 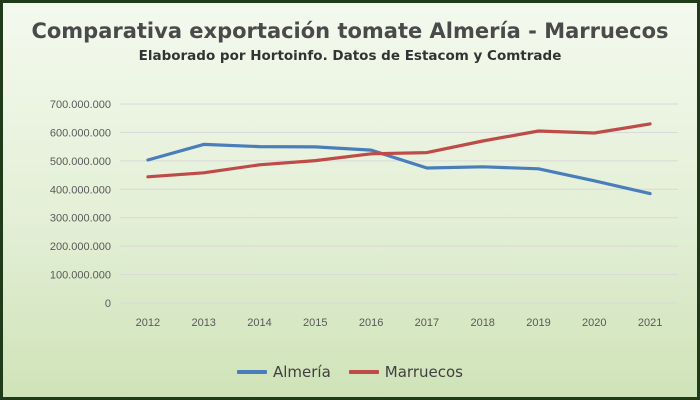 I want to click on x-tick-label: 2014, so click(x=259, y=323).